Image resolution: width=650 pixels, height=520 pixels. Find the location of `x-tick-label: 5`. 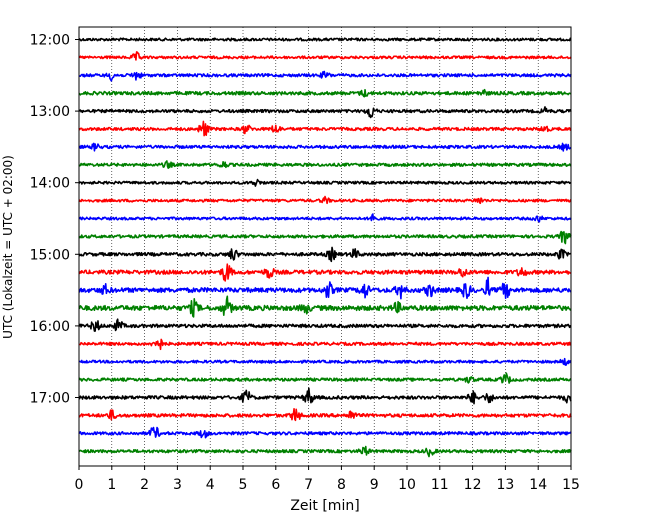

x-tick-label: 5 is located at coordinates (243, 485).